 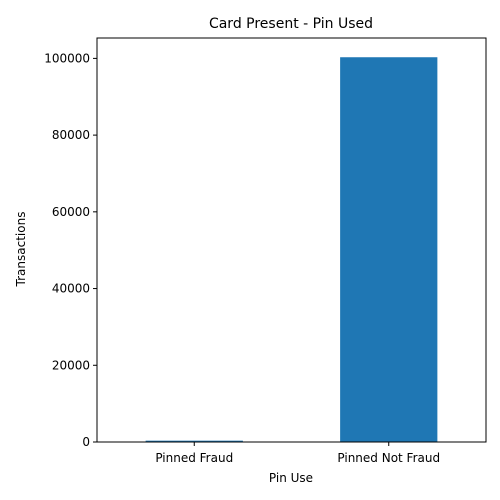 What do you see at coordinates (86, 442) in the screenshot?
I see `y-tick-label: 0` at bounding box center [86, 442].